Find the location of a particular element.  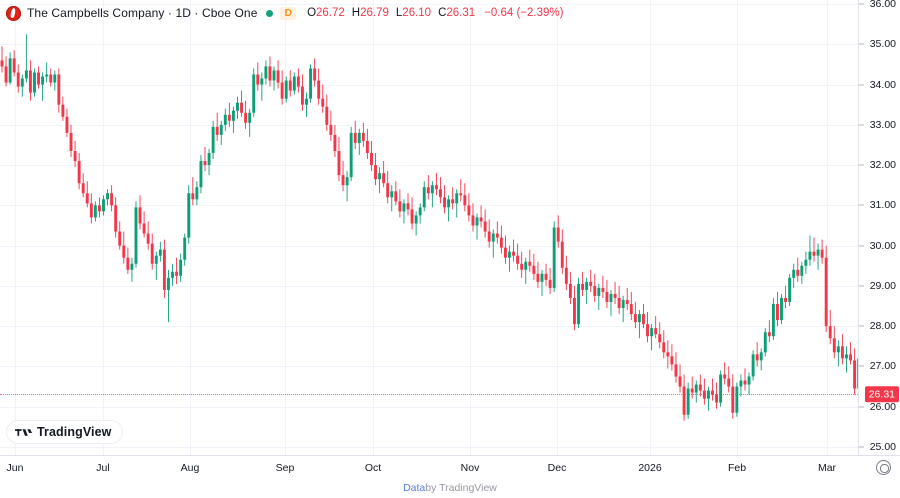

campbells-logo-icon is located at coordinates (13, 13).